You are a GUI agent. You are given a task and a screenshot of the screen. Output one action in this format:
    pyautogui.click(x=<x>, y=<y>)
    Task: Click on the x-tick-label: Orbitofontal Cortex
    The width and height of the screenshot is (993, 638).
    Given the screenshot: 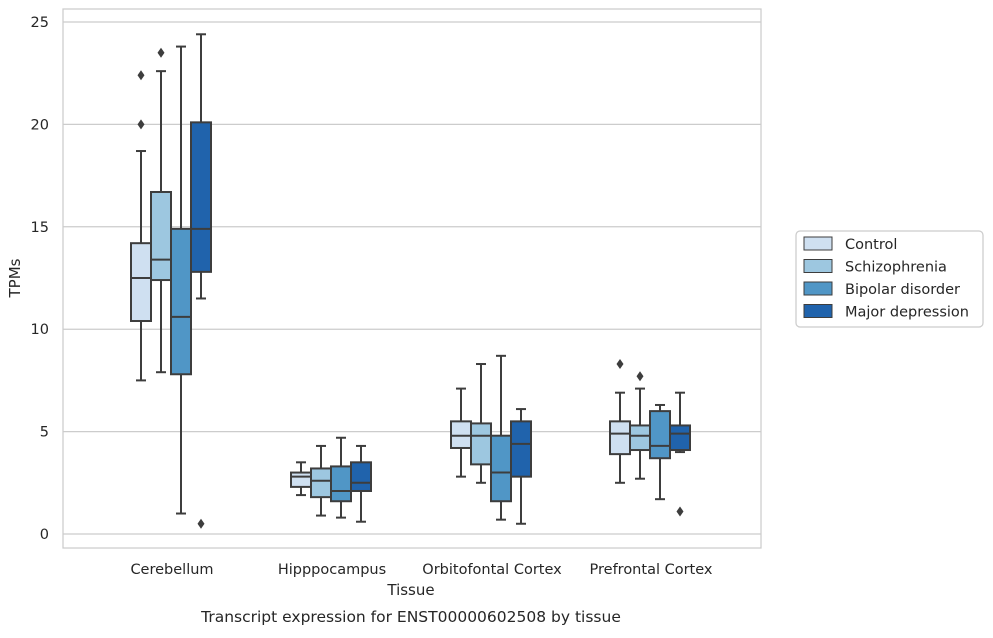 What is the action you would take?
    pyautogui.click(x=492, y=570)
    